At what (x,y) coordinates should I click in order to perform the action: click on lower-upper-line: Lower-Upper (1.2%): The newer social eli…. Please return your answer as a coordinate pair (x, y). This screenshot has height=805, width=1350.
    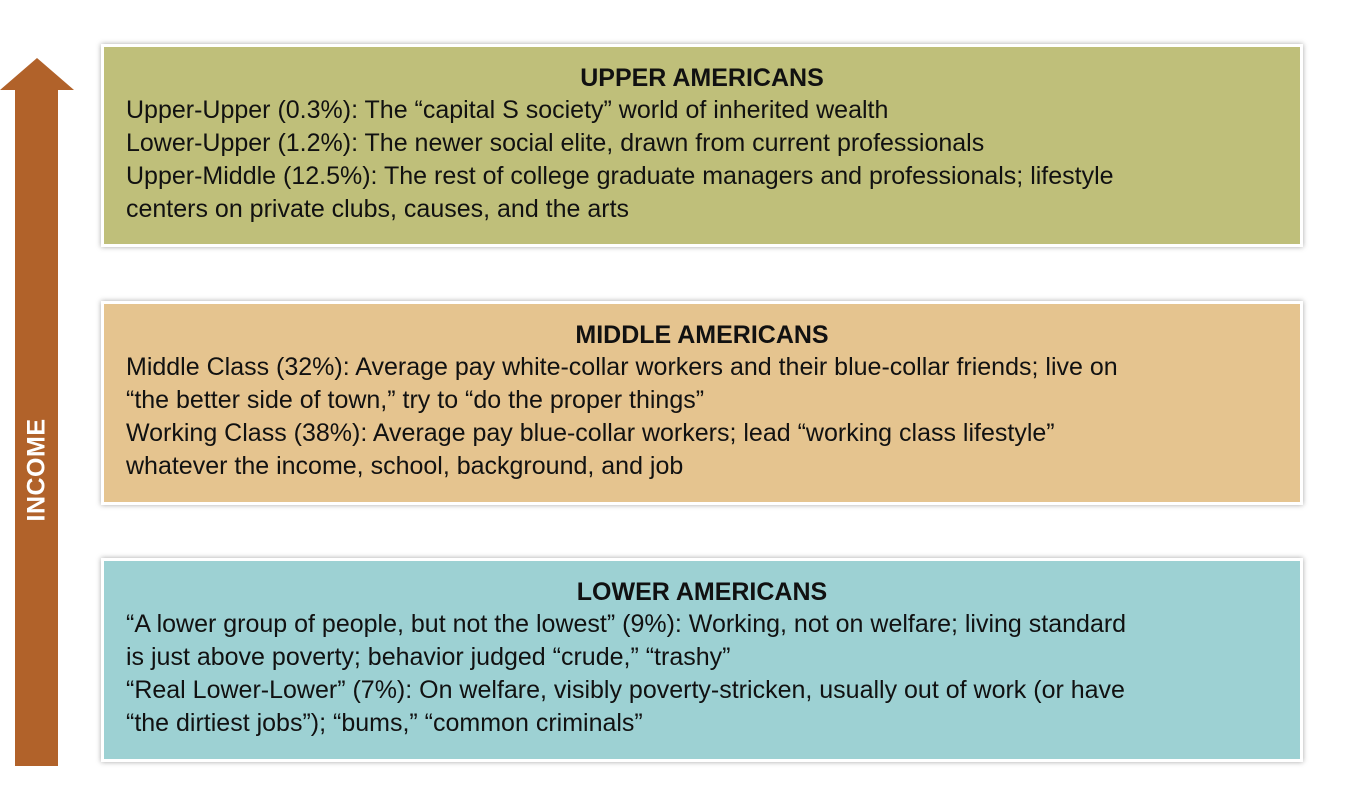
    Looking at the image, I should click on (555, 143).